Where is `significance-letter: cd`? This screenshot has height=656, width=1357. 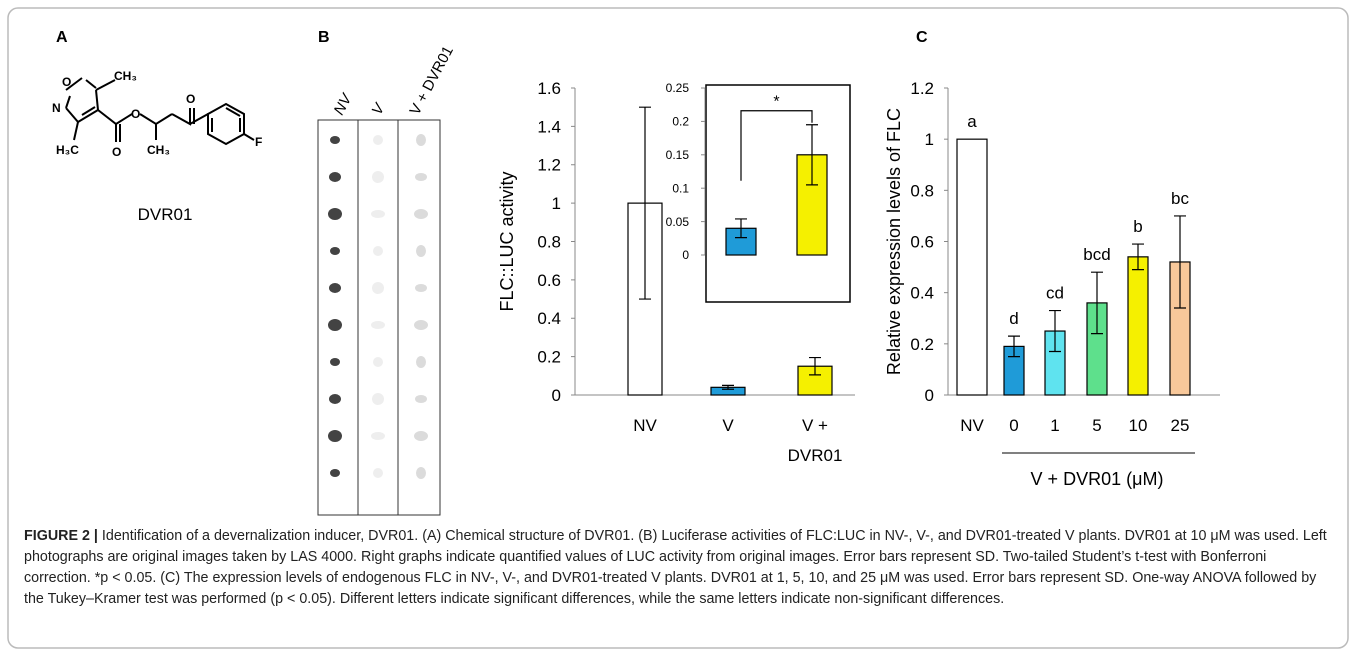 significance-letter: cd is located at coordinates (1055, 293).